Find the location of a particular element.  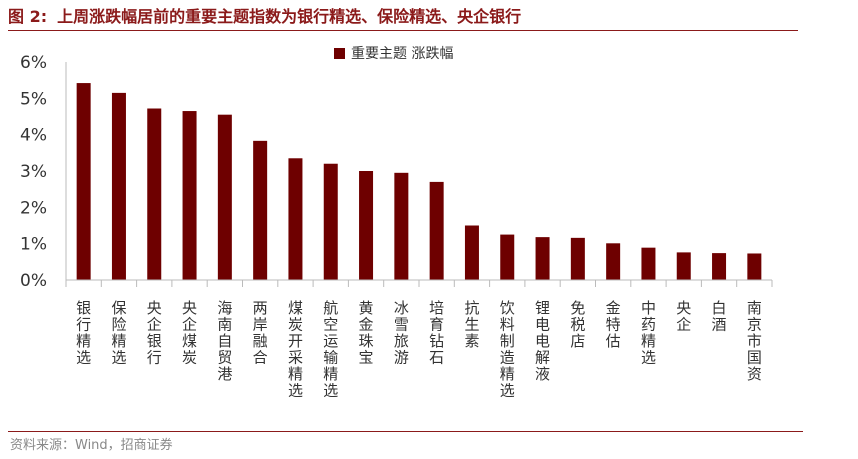

source-divider is located at coordinates (405, 431).